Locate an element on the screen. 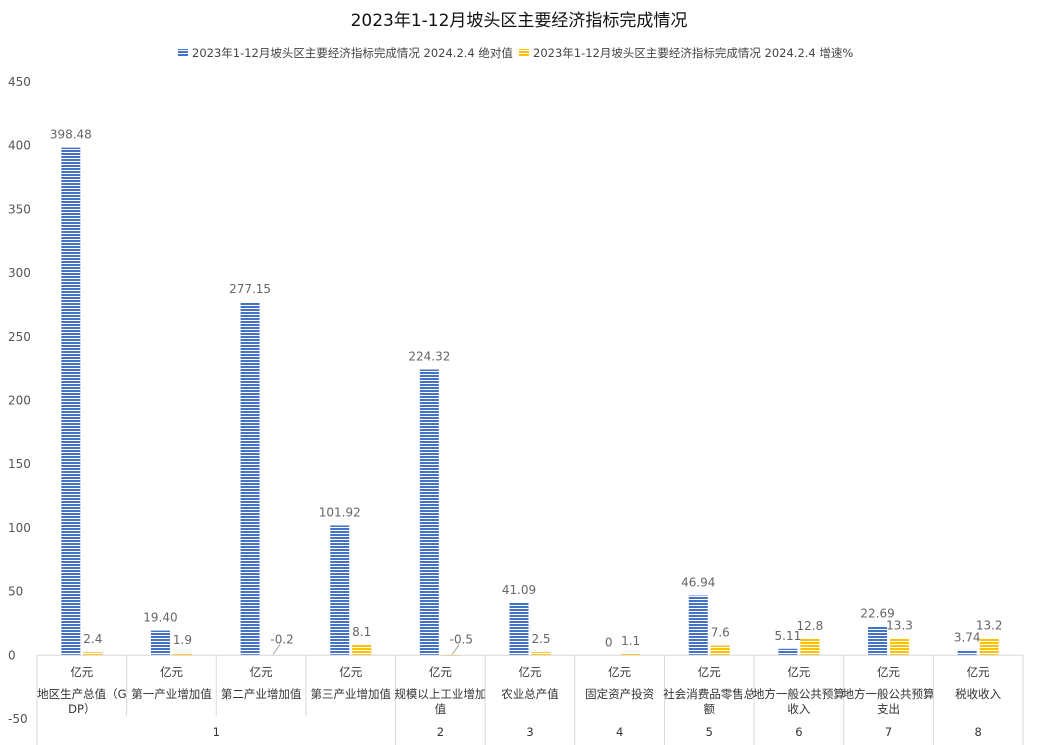 This screenshot has height=745, width=1039. data-label-growth: 2.5 is located at coordinates (540, 639).